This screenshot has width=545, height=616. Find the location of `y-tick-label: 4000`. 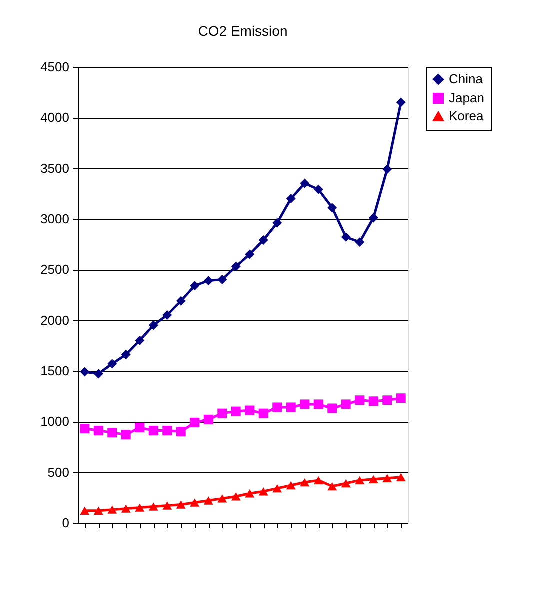

y-tick-label: 4000 is located at coordinates (55, 118).